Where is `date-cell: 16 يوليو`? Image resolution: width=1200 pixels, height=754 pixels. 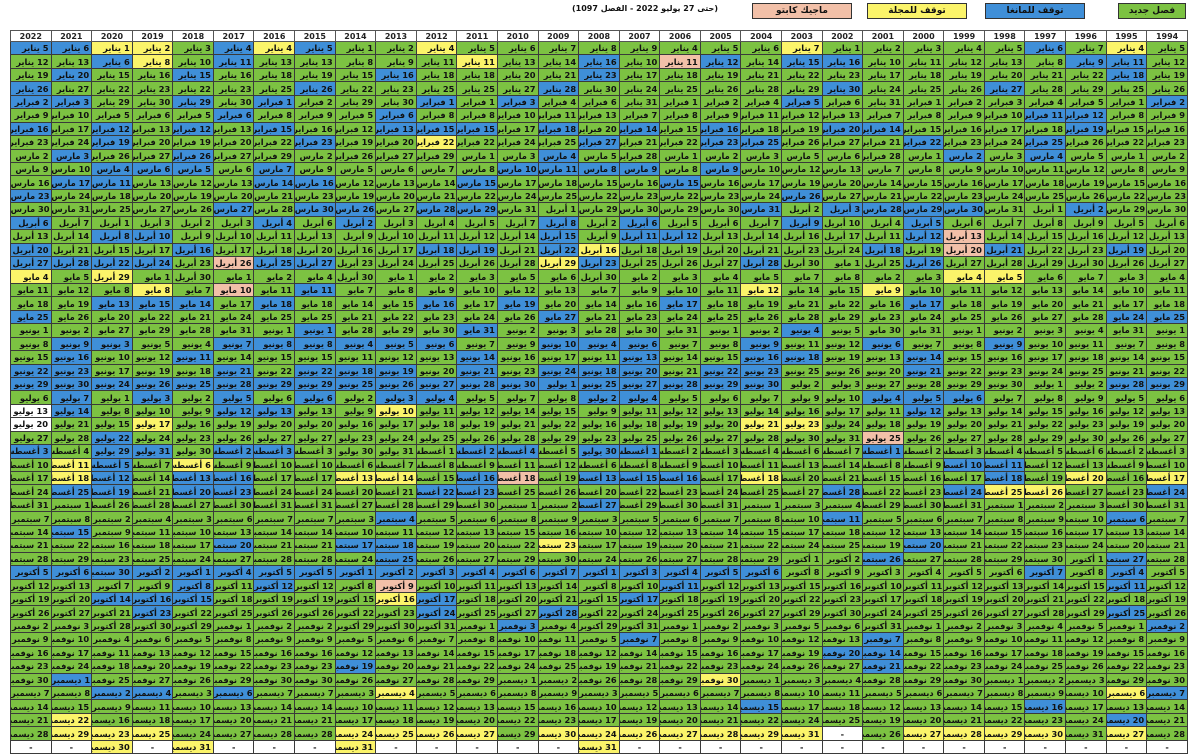
date-cell: 16 يوليو is located at coordinates (355, 424).